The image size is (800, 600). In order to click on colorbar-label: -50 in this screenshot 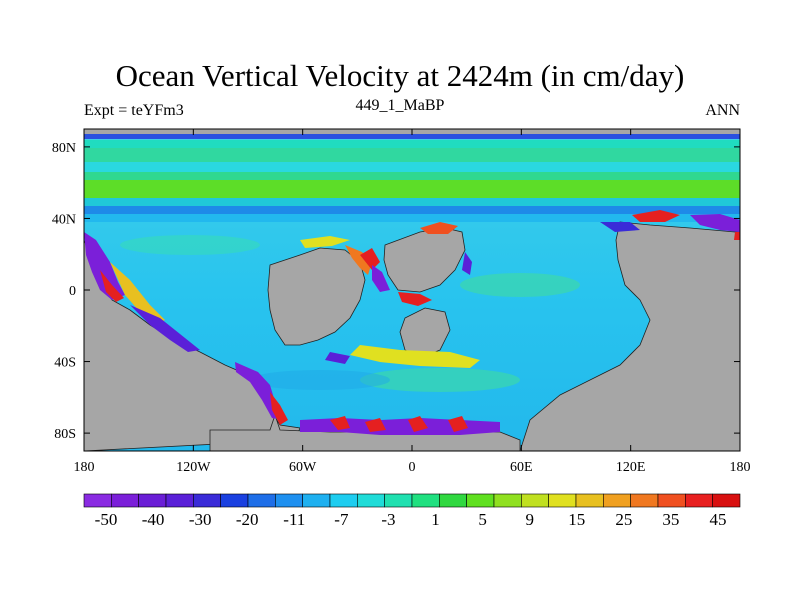, I will do `click(106, 519)`.